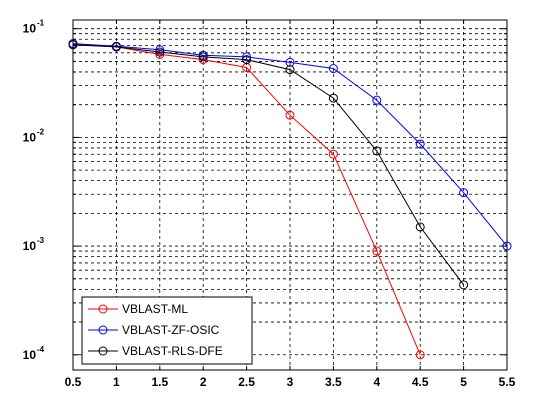 The width and height of the screenshot is (560, 420). Describe the element at coordinates (155, 309) in the screenshot. I see `legend-label: VBLAST-ML` at that location.